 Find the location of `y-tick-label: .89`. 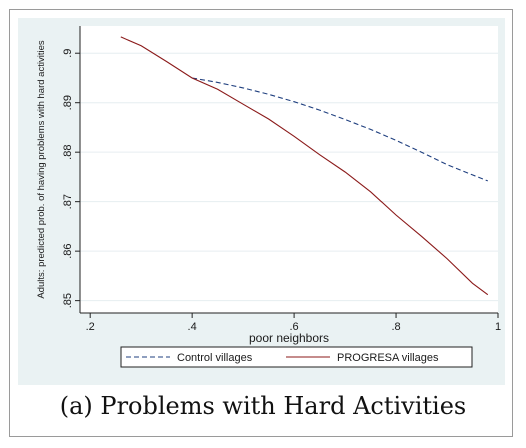

y-tick-label: .89 is located at coordinates (68, 102).